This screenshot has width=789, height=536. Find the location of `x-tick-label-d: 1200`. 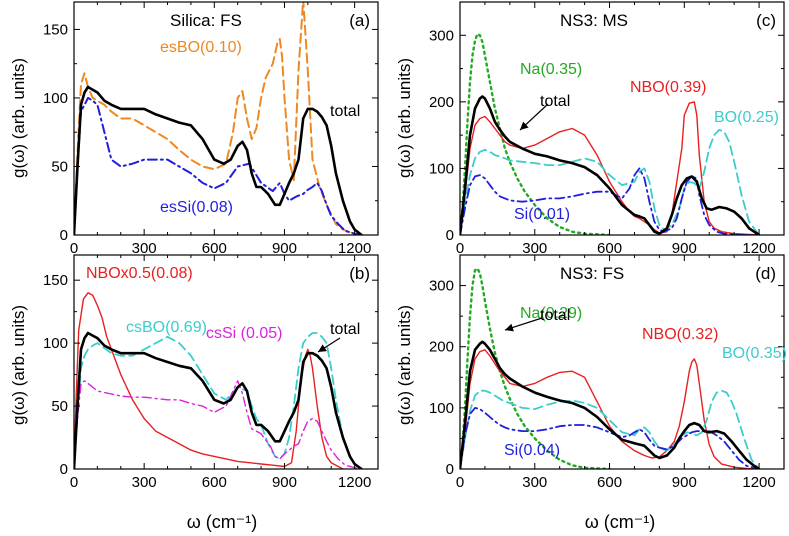

x-tick-label-d: 1200 is located at coordinates (758, 482).